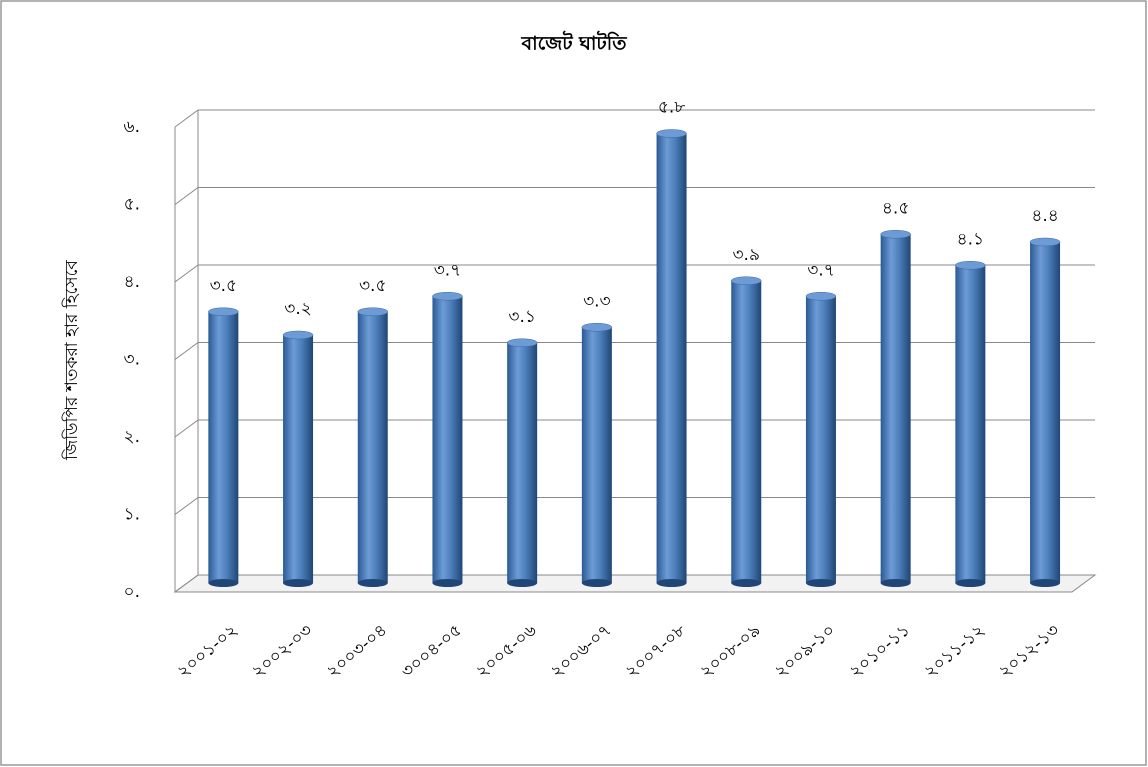 This screenshot has width=1148, height=767. What do you see at coordinates (597, 301) in the screenshot?
I see `data-label: ৩.৩` at bounding box center [597, 301].